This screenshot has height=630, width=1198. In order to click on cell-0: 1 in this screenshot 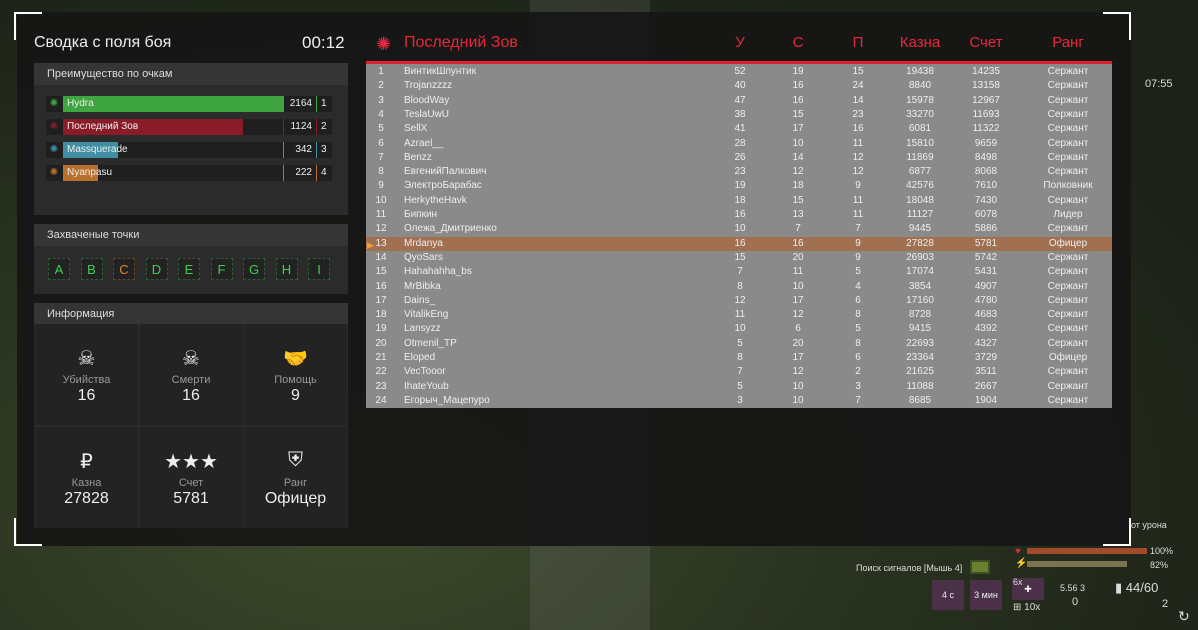, I will do `click(381, 71)`.